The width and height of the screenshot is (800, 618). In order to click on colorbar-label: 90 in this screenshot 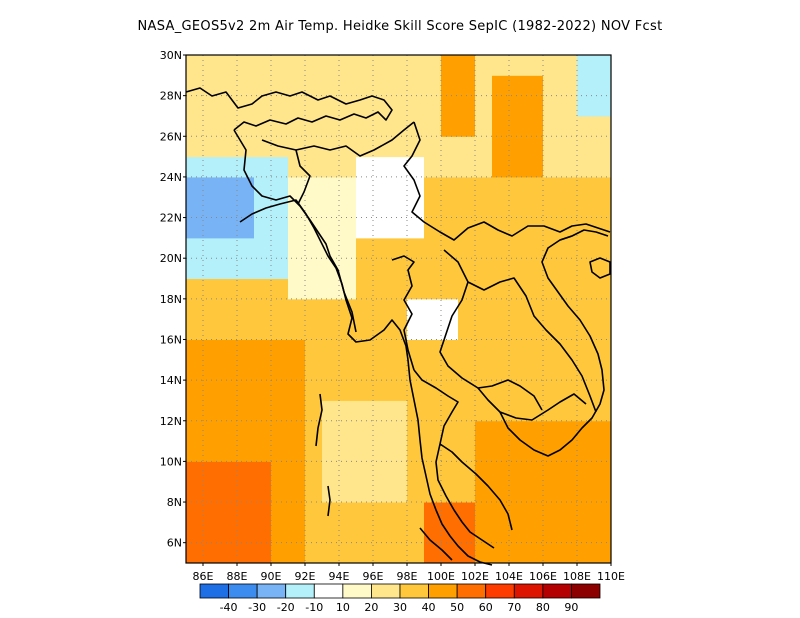, I will do `click(571, 607)`.